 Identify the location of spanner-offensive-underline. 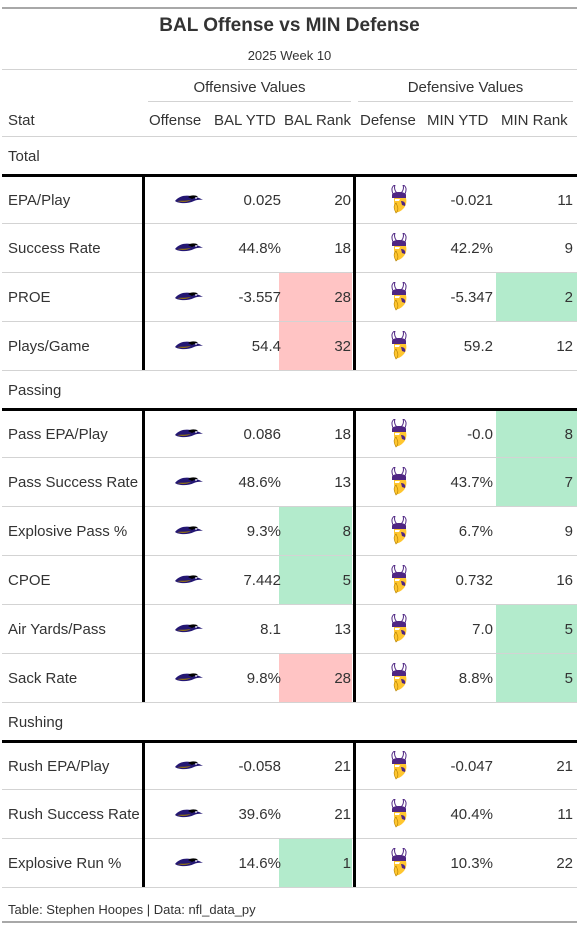
(249, 101).